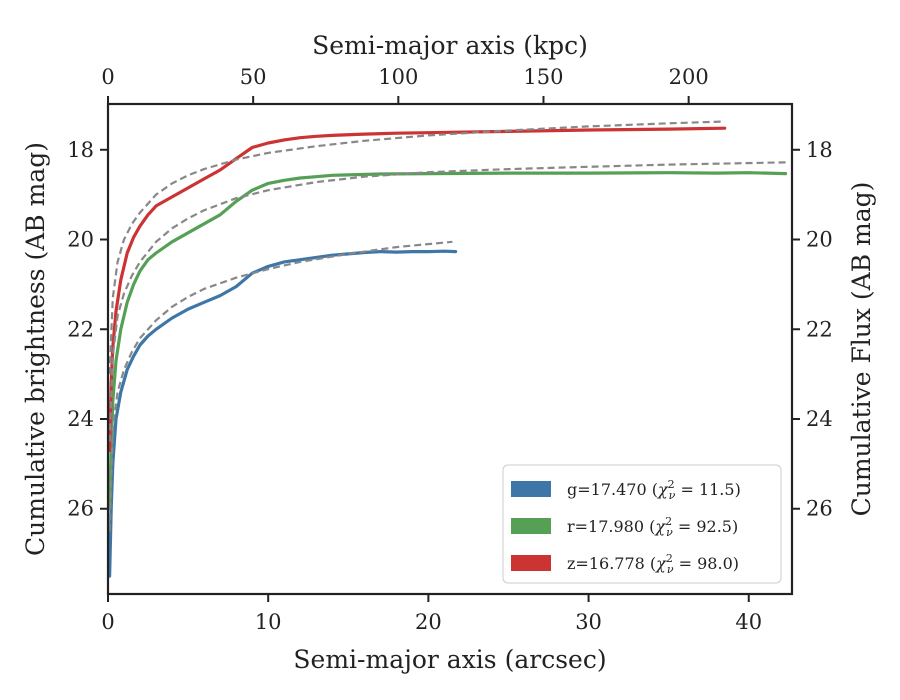 Image resolution: width=900 pixels, height=700 pixels. Describe the element at coordinates (450, 45) in the screenshot. I see `x2-axis-label: Semi-major axis (kpc)` at that location.